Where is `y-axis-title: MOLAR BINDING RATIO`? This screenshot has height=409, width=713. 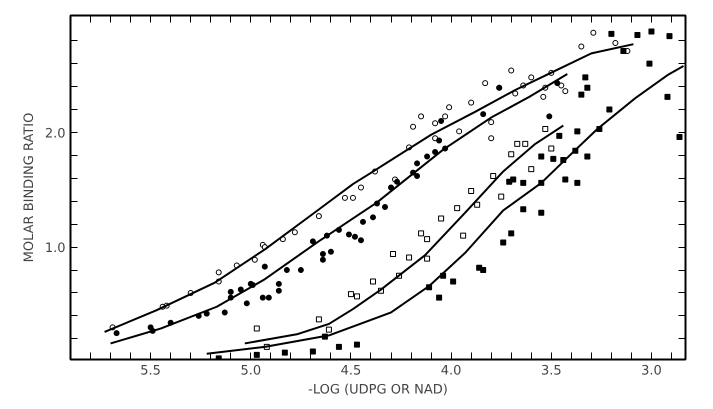 y-axis-title: MOLAR BINDING RATIO is located at coordinates (29, 187).